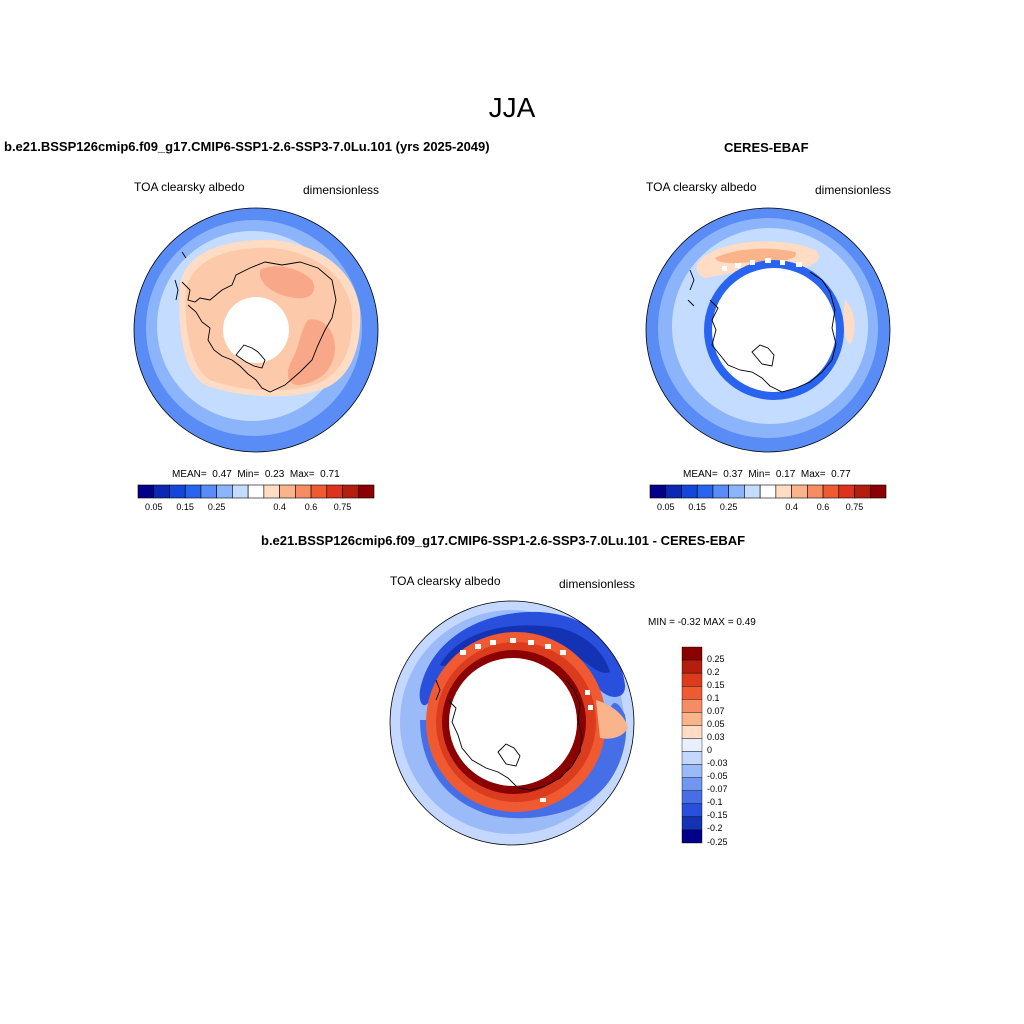  Describe the element at coordinates (445, 581) in the screenshot. I see `panel-3-variable: TOA clearsky albedo` at that location.